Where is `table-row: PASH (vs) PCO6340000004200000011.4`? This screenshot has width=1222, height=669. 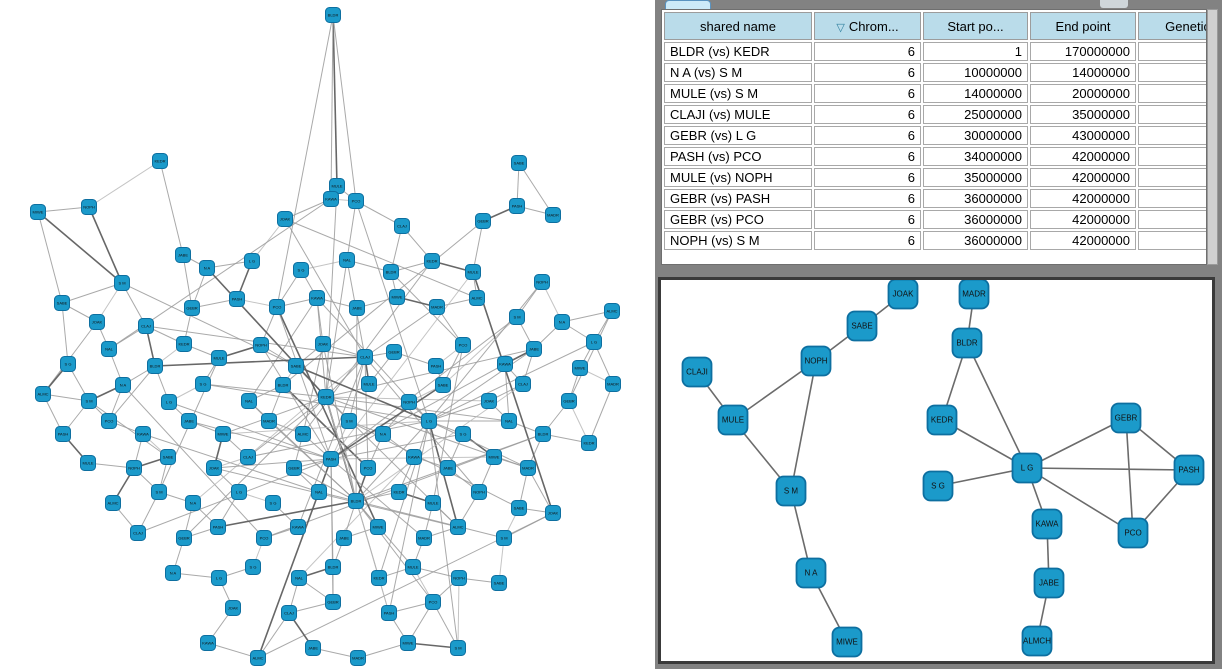 table-row: PASH (vs) PCO6340000004200000011.4 is located at coordinates (935, 156).